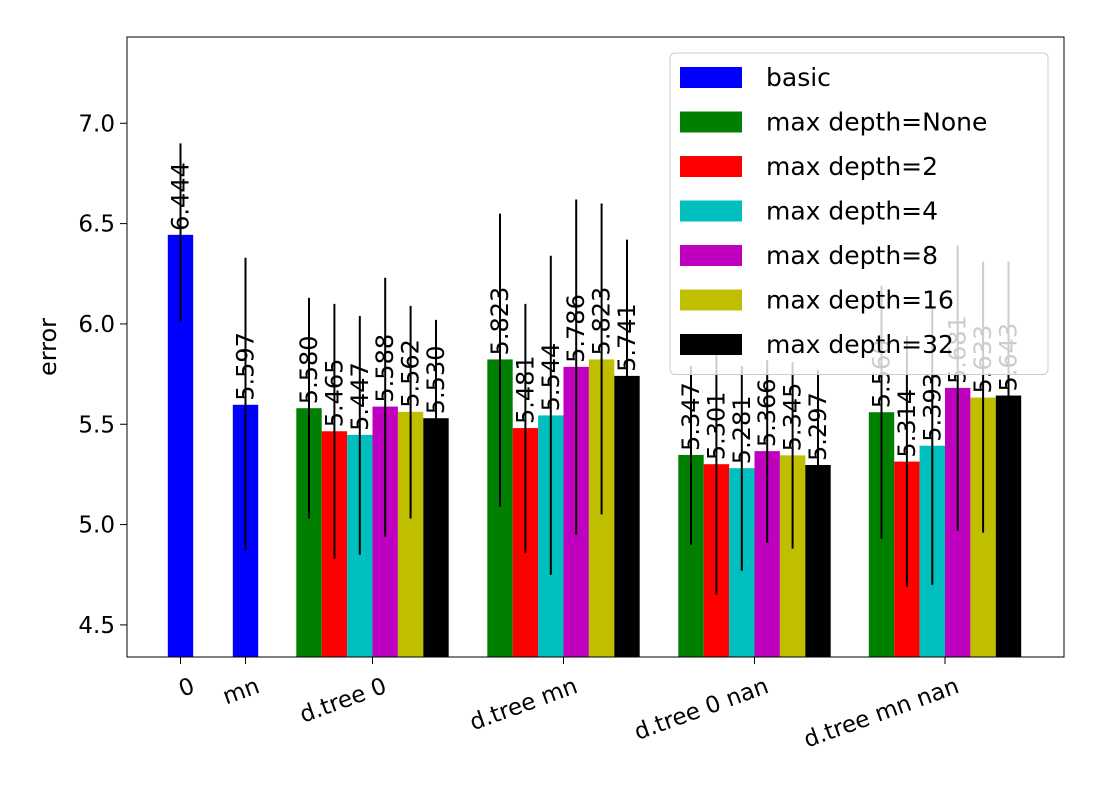 The image size is (1100, 800). I want to click on legend-swatch-max-depth-none, so click(711, 122).